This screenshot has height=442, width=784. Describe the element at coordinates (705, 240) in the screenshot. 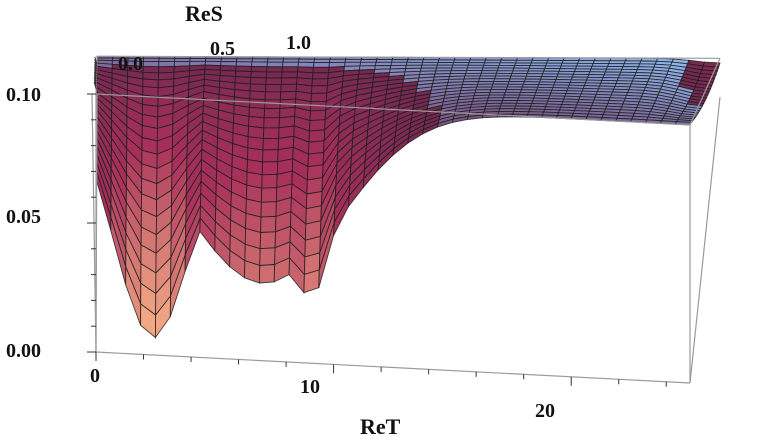

I see `box-edge-right-bottom` at that location.